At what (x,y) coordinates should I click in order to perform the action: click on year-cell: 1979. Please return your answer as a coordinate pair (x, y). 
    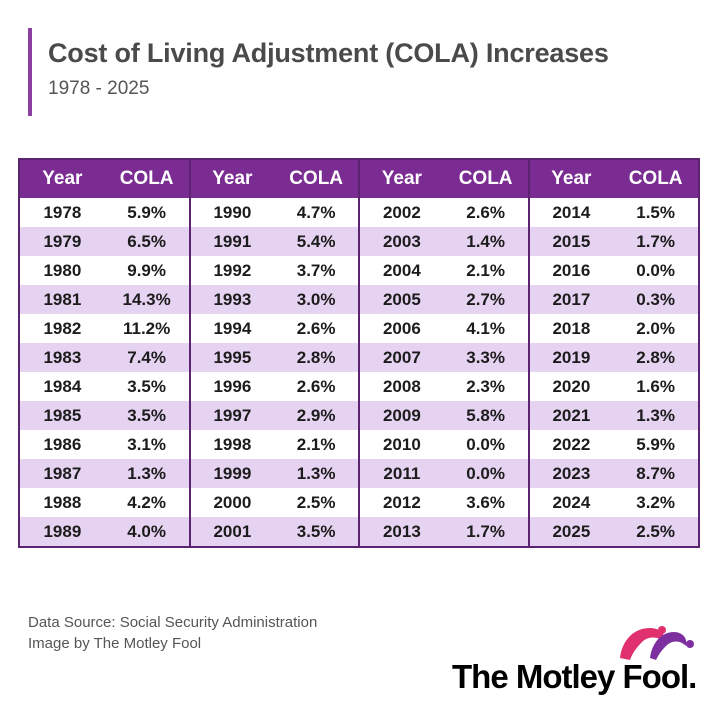
    Looking at the image, I should click on (62, 241).